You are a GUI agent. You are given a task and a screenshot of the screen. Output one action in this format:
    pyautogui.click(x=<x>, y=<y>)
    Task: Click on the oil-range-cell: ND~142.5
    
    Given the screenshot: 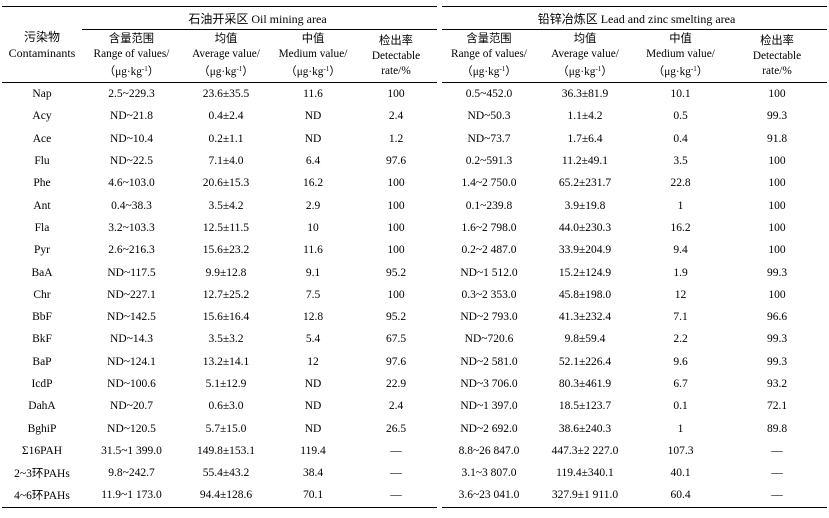 What is the action you would take?
    pyautogui.click(x=131, y=317)
    